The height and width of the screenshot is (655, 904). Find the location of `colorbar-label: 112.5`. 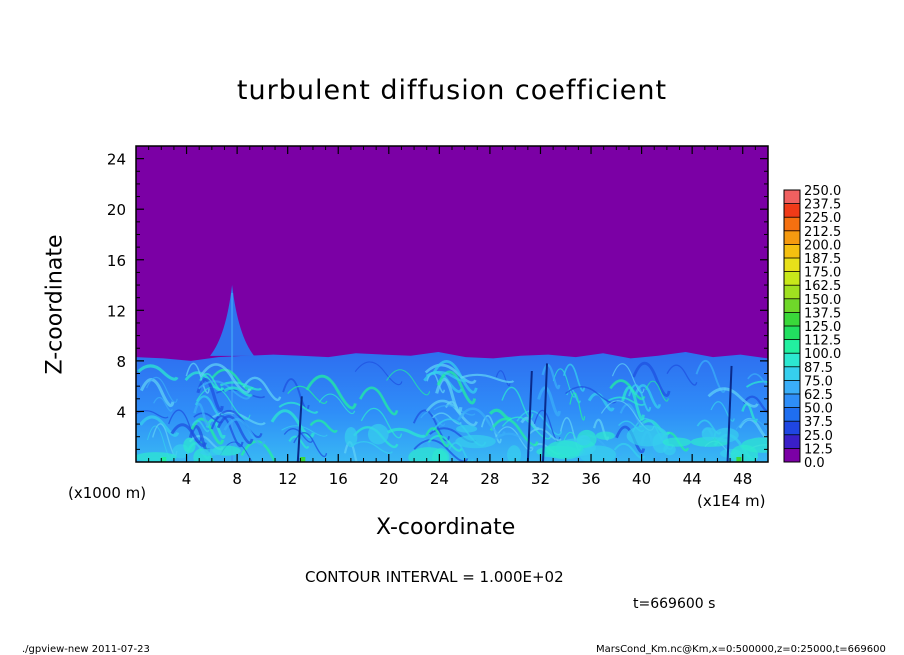

colorbar-label: 112.5 is located at coordinates (822, 341).